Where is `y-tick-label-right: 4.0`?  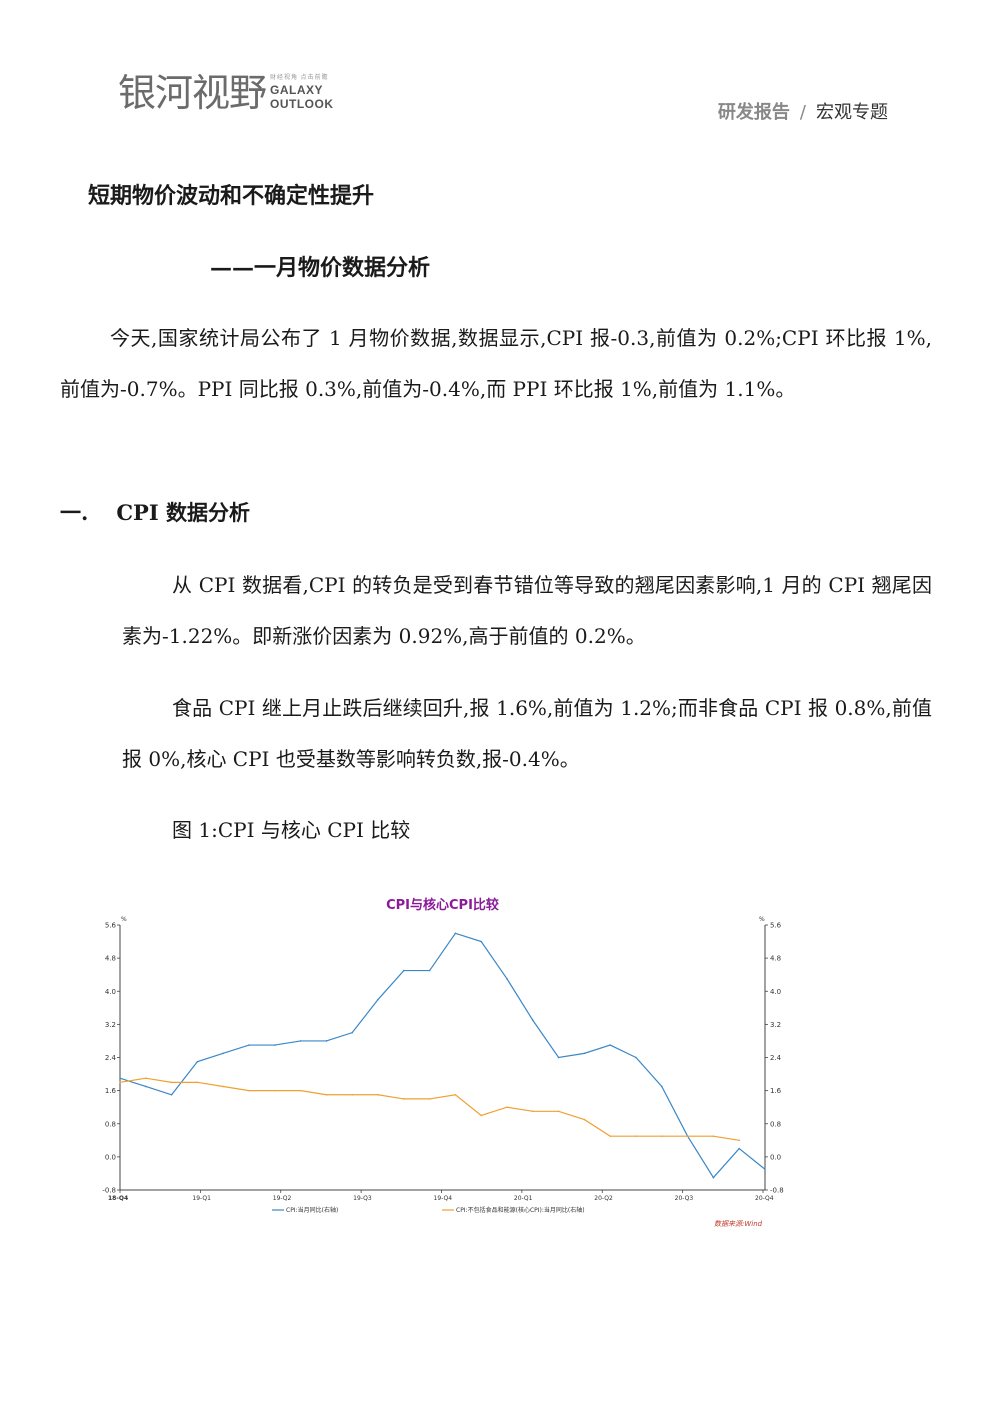
y-tick-label-right: 4.0 is located at coordinates (775, 992).